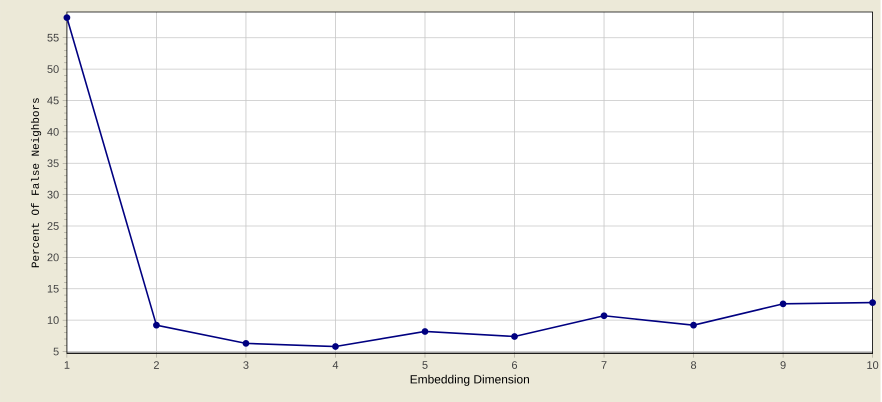 This screenshot has height=402, width=882. What do you see at coordinates (604, 365) in the screenshot?
I see `x-tick-label: 7` at bounding box center [604, 365].